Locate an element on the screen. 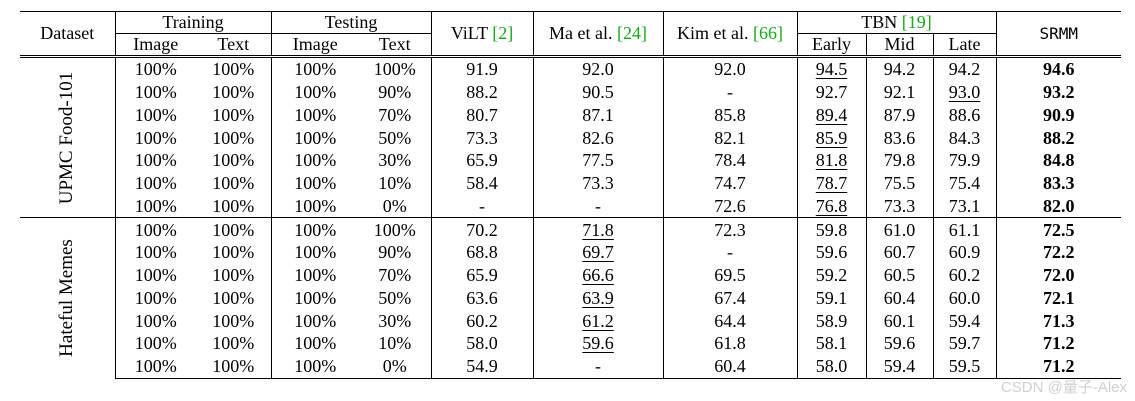  cell-value: 63.9 is located at coordinates (598, 297).